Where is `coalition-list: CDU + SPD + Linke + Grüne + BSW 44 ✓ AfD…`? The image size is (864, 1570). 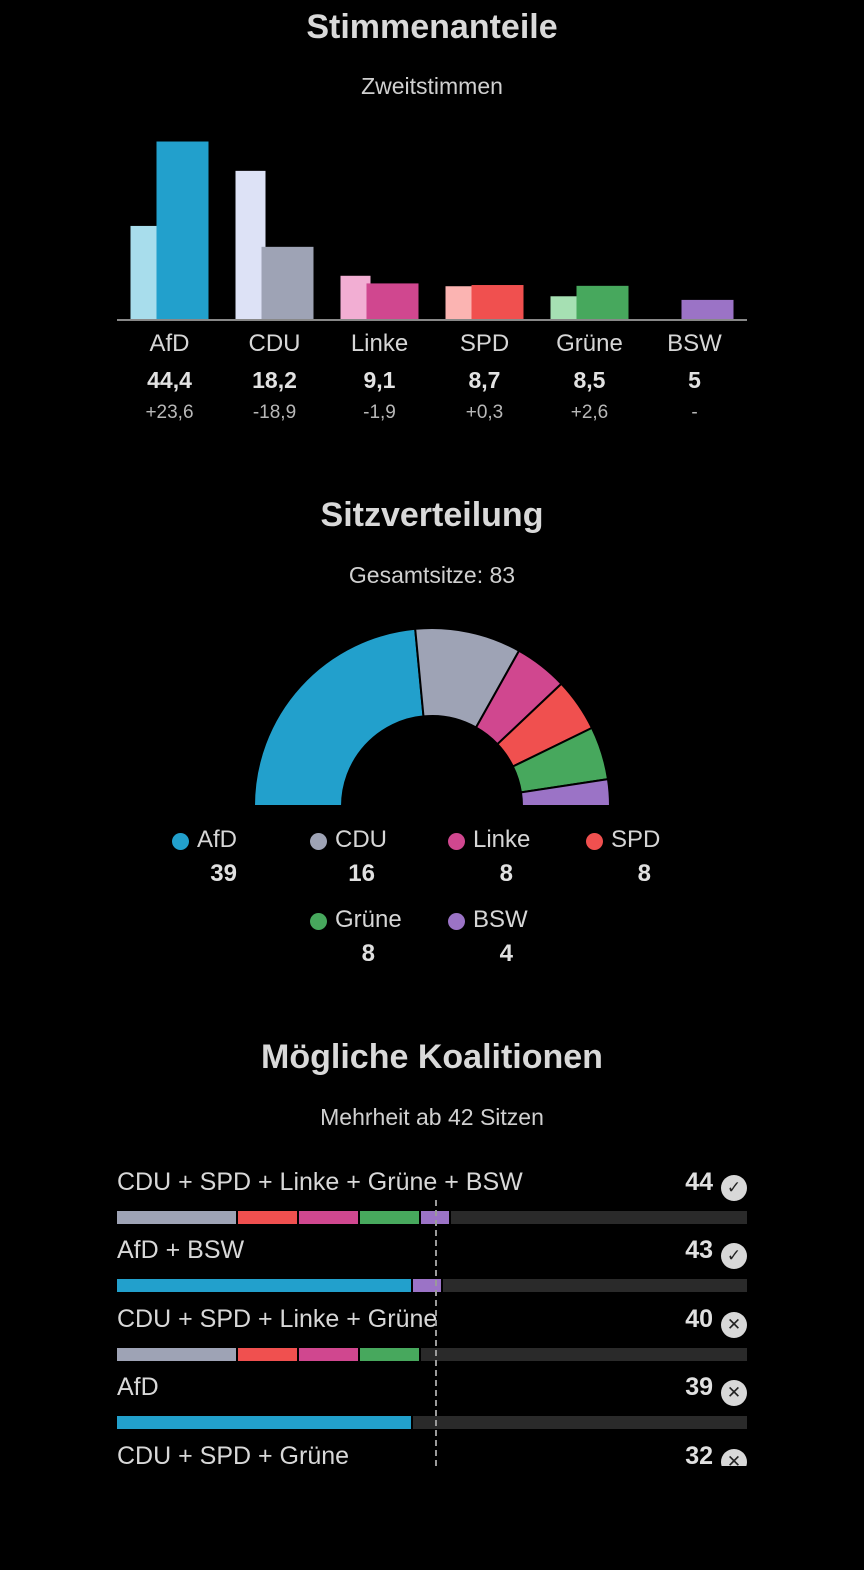
coalition-list: CDU + SPD + Linke + Grüne + BSW 44 ✓ AfD… is located at coordinates (432, 1317).